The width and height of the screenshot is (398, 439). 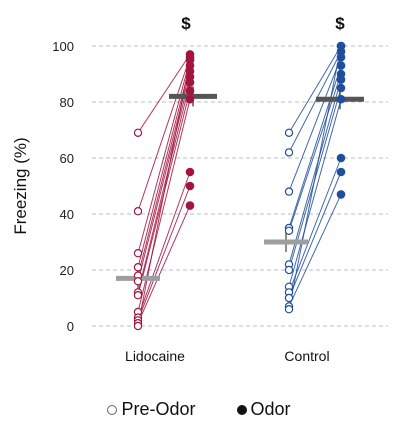 What do you see at coordinates (63, 186) in the screenshot?
I see `y-axis: 0 20 40 60 80 100` at bounding box center [63, 186].